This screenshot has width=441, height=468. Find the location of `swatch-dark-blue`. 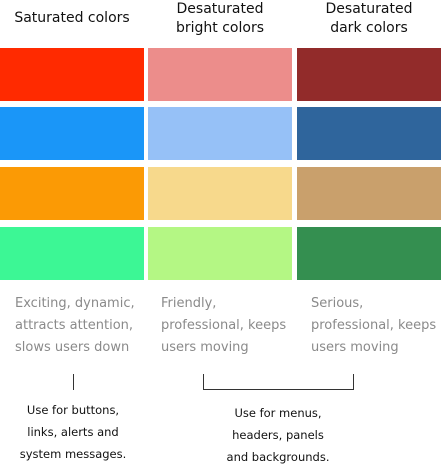

swatch-dark-blue is located at coordinates (369, 133).